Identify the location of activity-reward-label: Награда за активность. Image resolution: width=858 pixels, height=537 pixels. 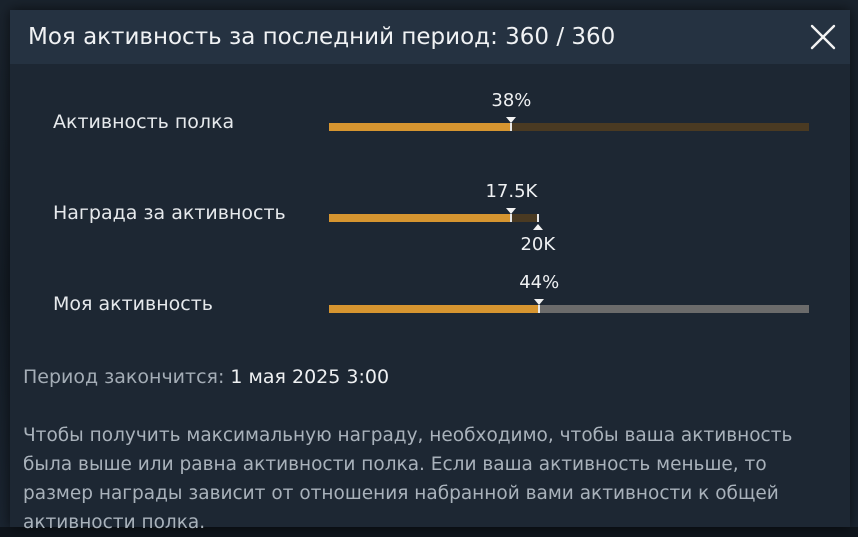
(169, 213).